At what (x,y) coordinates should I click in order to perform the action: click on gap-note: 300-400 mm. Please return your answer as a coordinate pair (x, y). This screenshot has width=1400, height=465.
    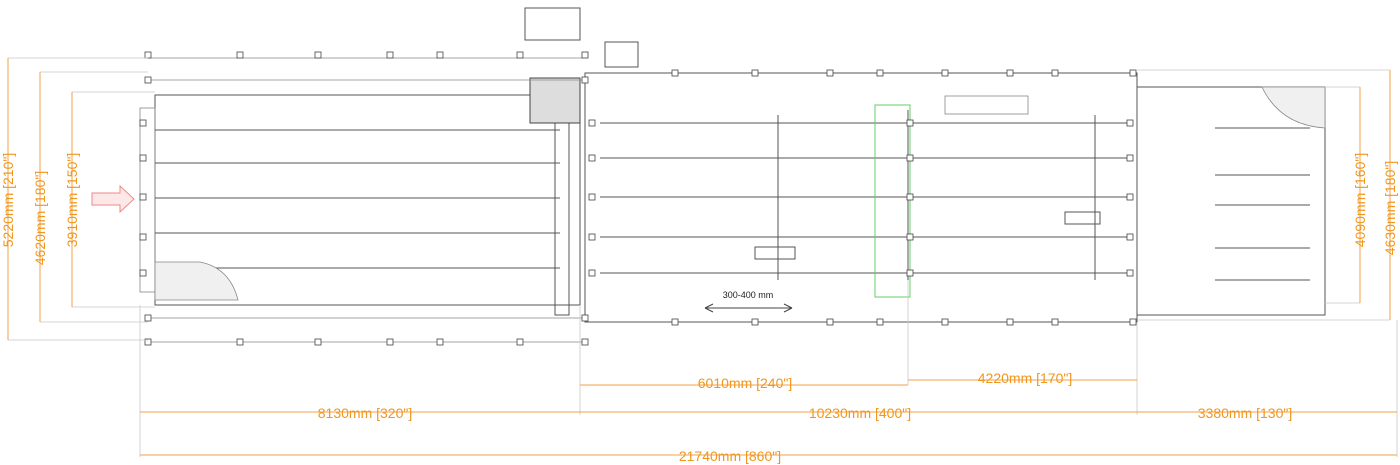
    Looking at the image, I should click on (748, 301).